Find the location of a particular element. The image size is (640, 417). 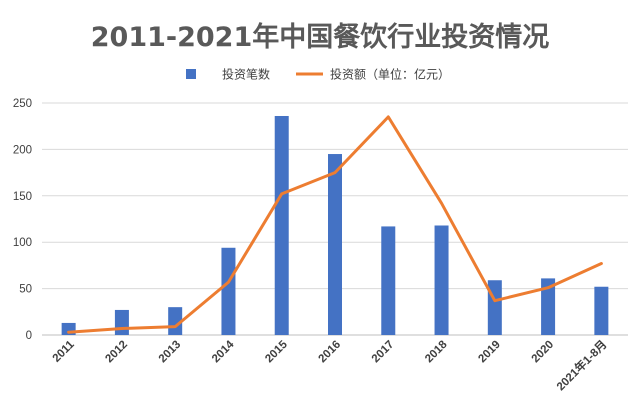

x-tick-label: 2019 is located at coordinates (489, 352).